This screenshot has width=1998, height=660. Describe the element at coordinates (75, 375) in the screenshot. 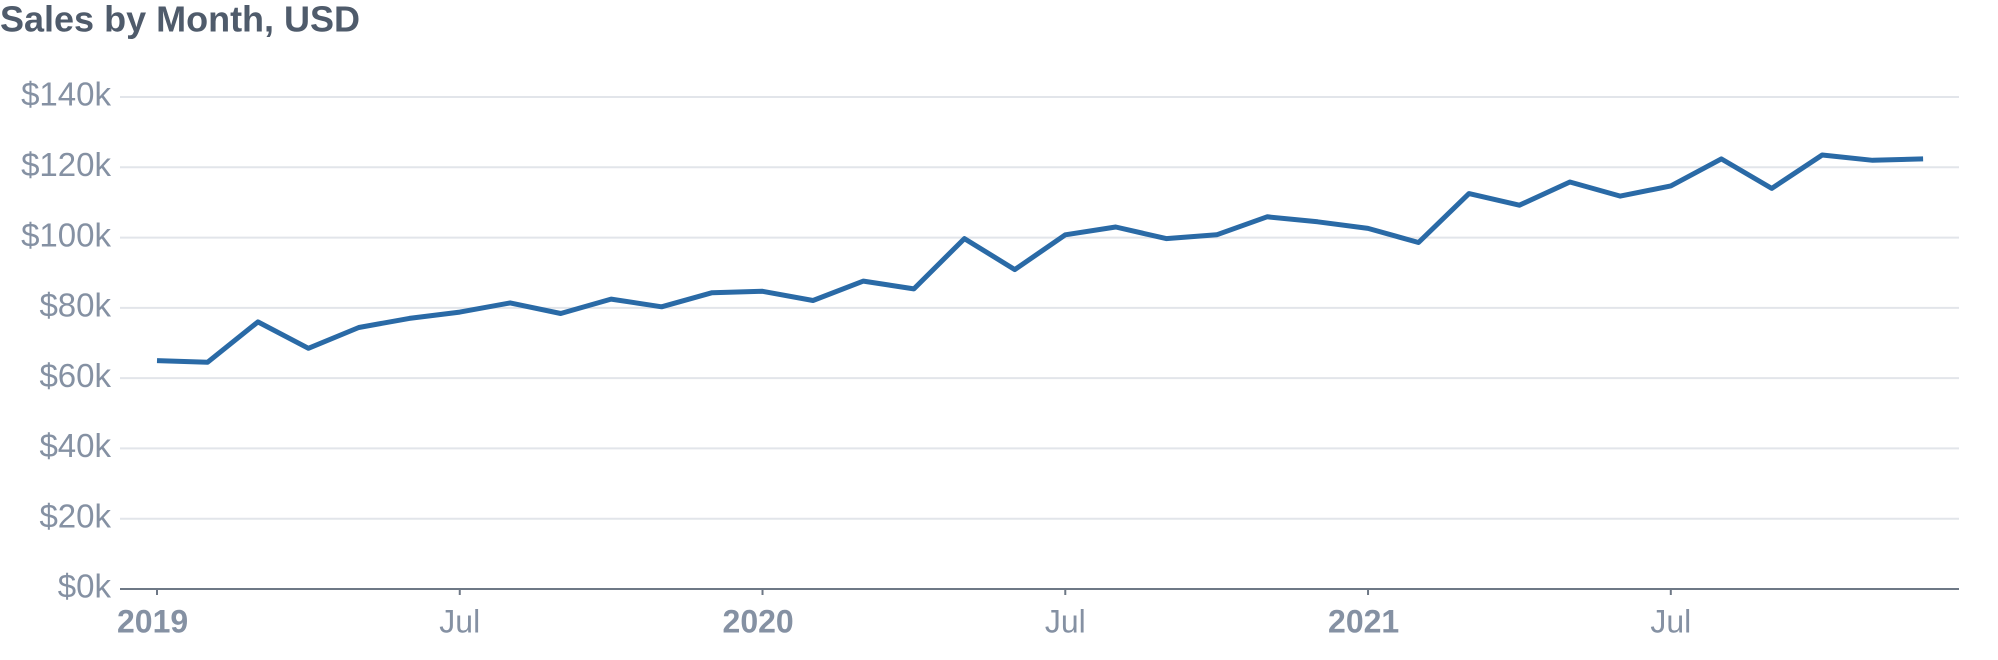

I see `y-tick-label: $60k` at that location.